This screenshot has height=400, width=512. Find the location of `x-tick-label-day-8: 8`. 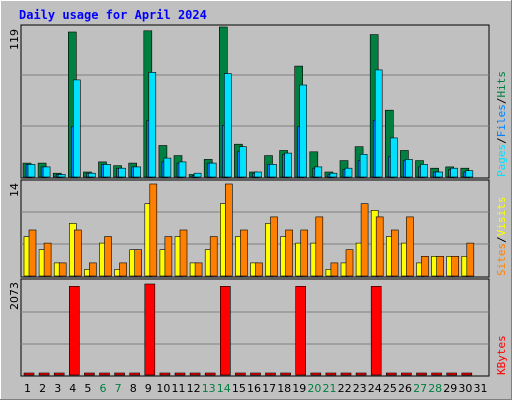

x-tick-label-day-8: 8 is located at coordinates (133, 388).